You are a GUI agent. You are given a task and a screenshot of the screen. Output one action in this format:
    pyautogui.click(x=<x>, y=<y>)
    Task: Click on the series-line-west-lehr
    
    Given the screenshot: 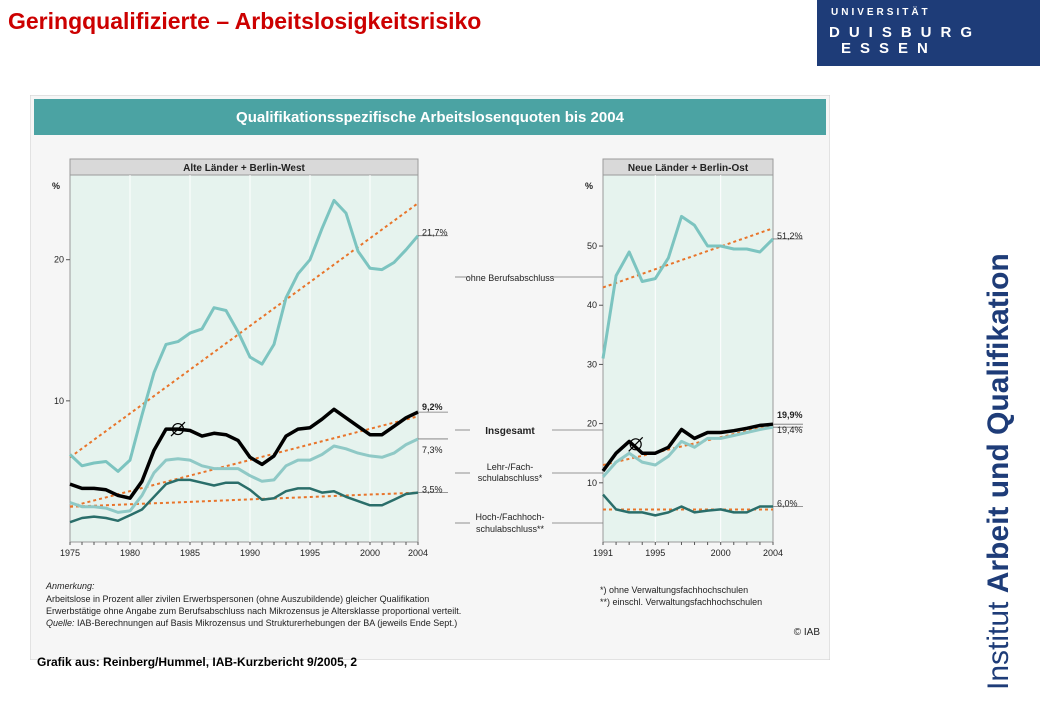 What is the action you would take?
    pyautogui.click(x=244, y=475)
    